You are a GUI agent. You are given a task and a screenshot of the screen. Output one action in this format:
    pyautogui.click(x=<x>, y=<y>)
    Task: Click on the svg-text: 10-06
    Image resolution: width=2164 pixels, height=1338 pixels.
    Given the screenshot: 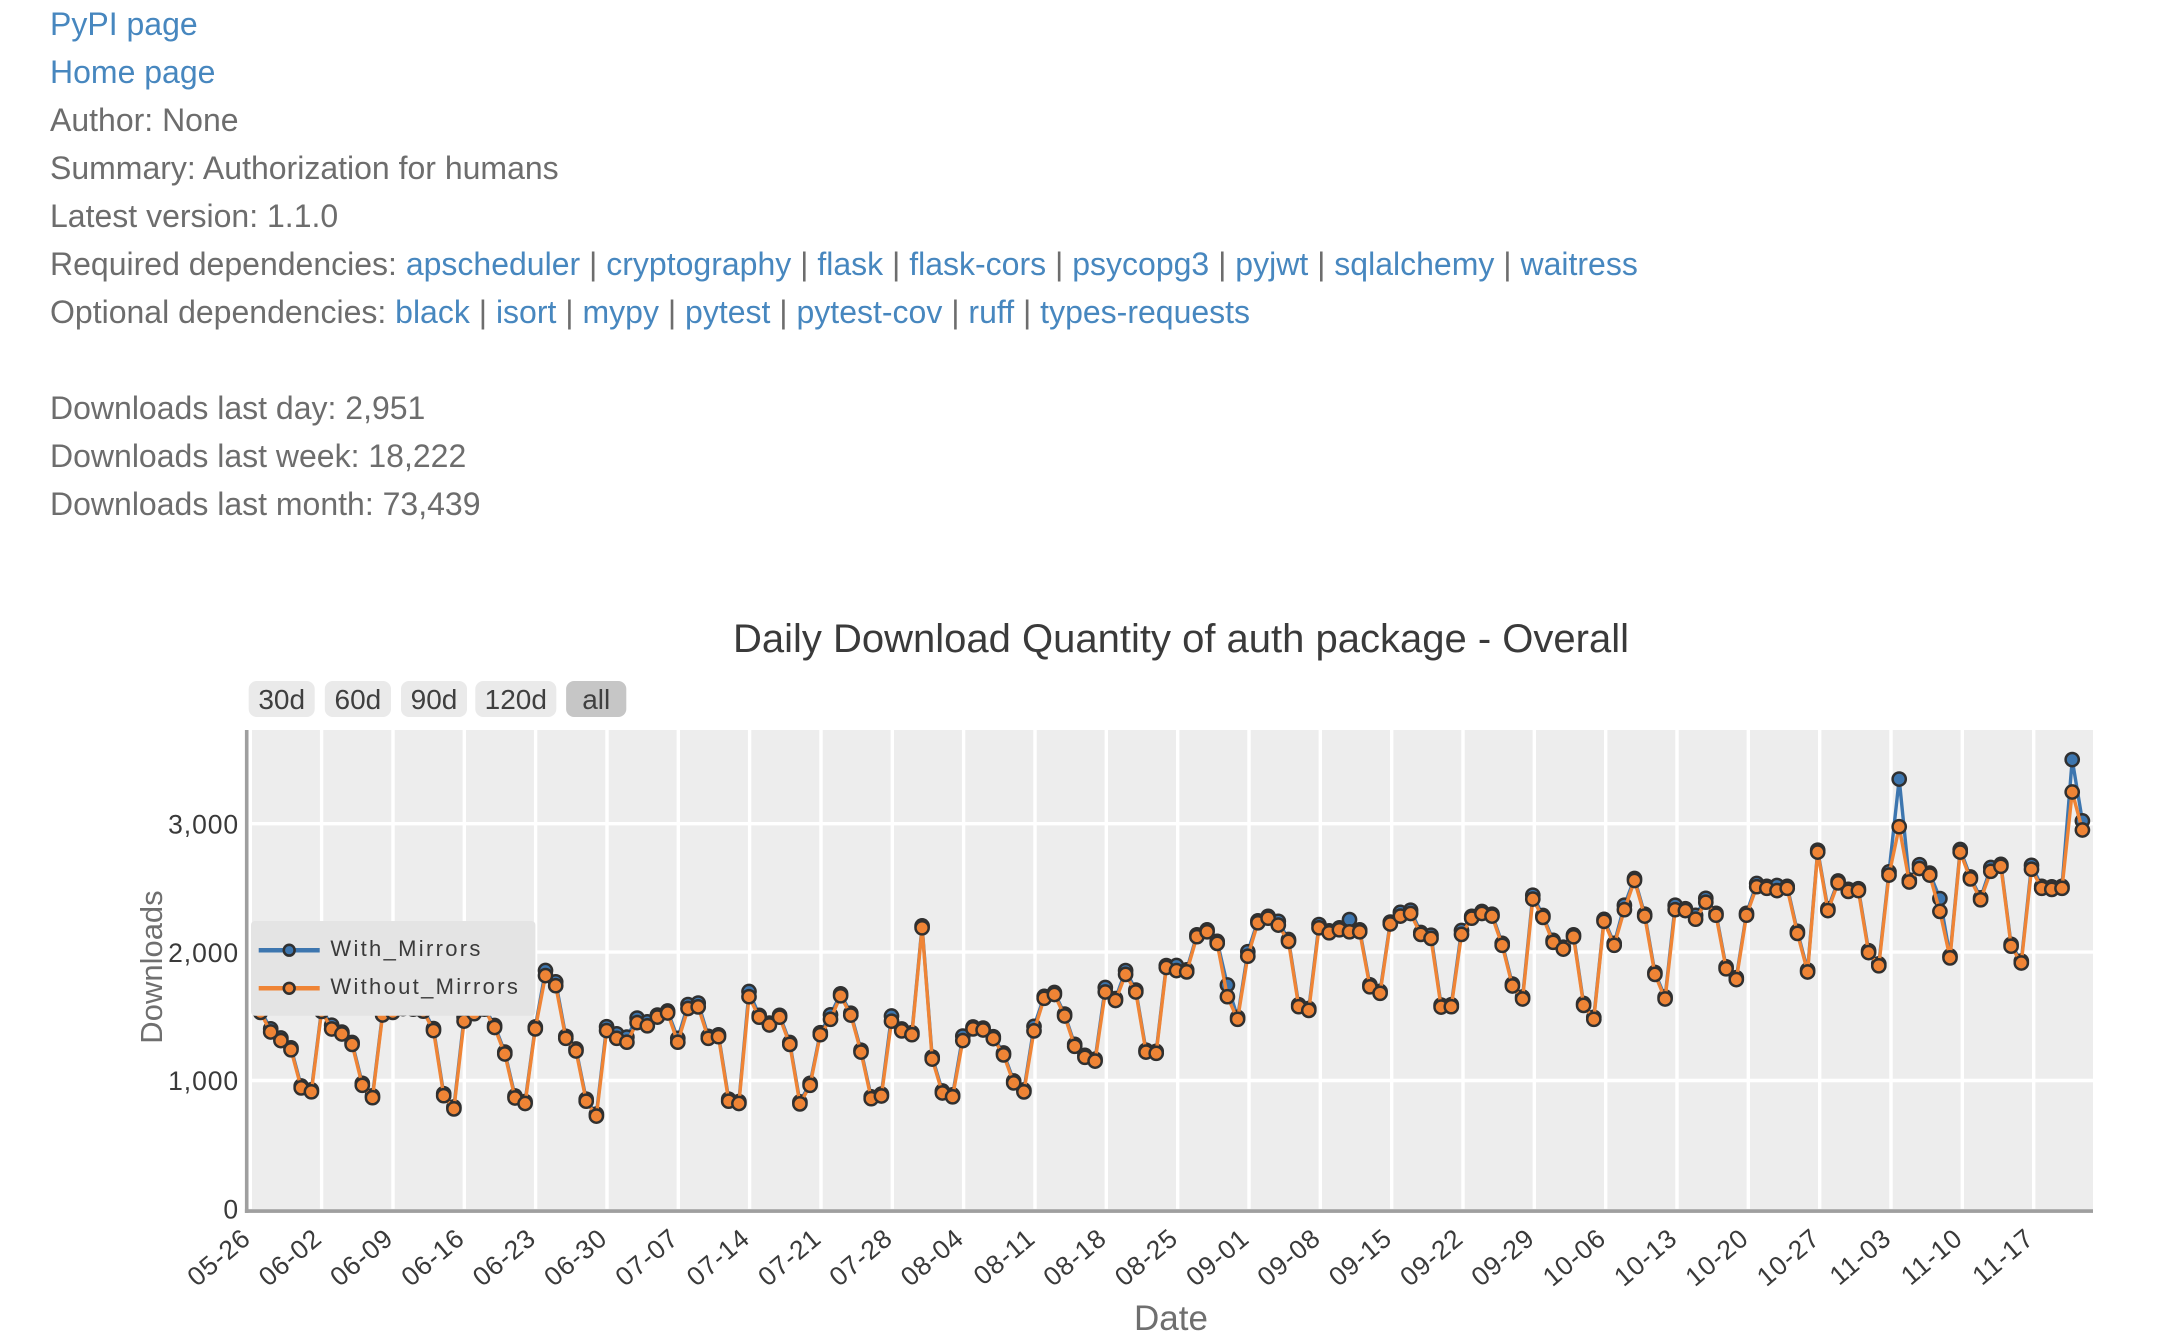 What is the action you would take?
    pyautogui.click(x=1574, y=1257)
    